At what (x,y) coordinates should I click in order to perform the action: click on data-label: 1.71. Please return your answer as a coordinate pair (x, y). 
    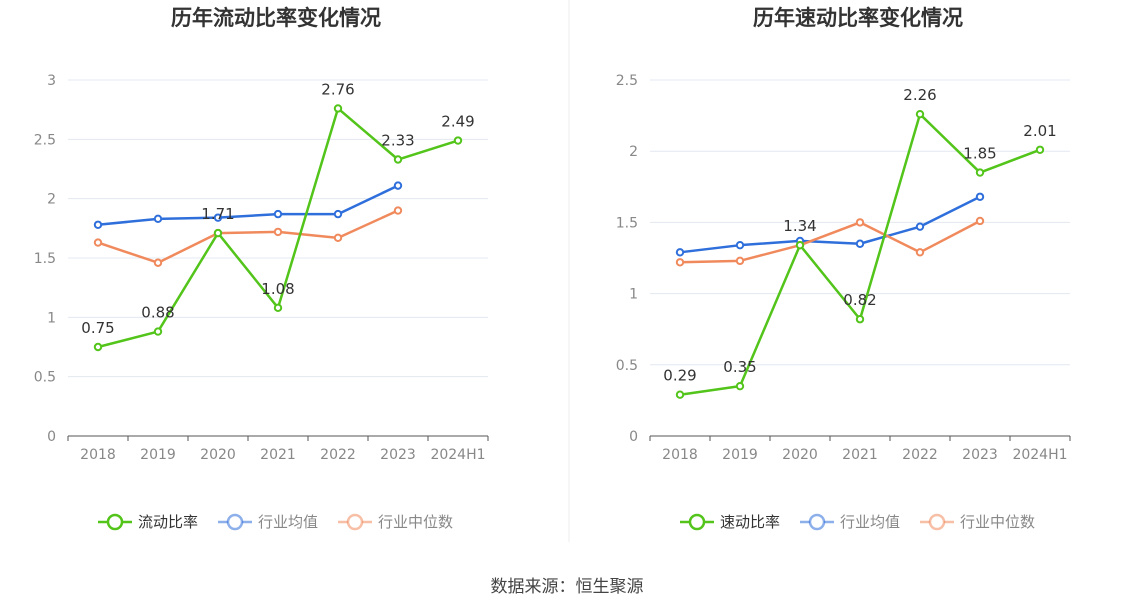
    Looking at the image, I should click on (217, 214).